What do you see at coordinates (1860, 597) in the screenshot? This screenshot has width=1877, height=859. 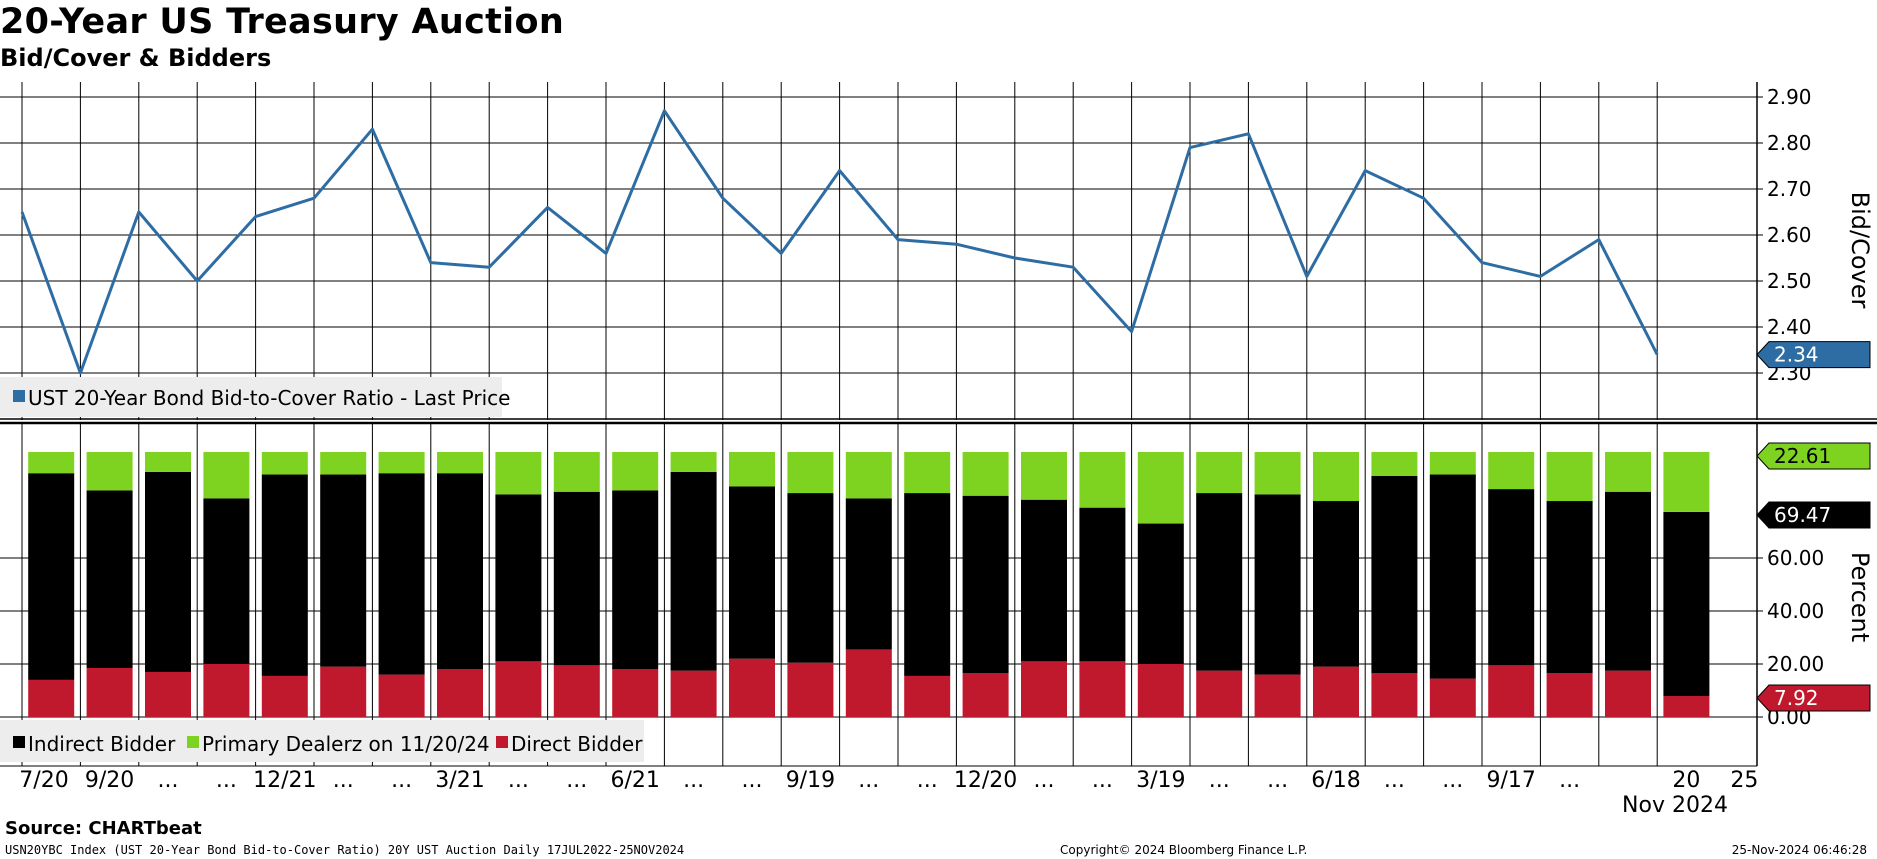 I see `bottom-y-axis-title: Percent` at bounding box center [1860, 597].